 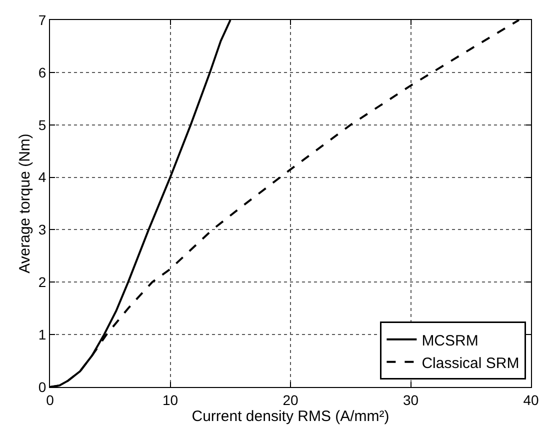 I want to click on y-tick-label: 6, so click(x=42, y=72).